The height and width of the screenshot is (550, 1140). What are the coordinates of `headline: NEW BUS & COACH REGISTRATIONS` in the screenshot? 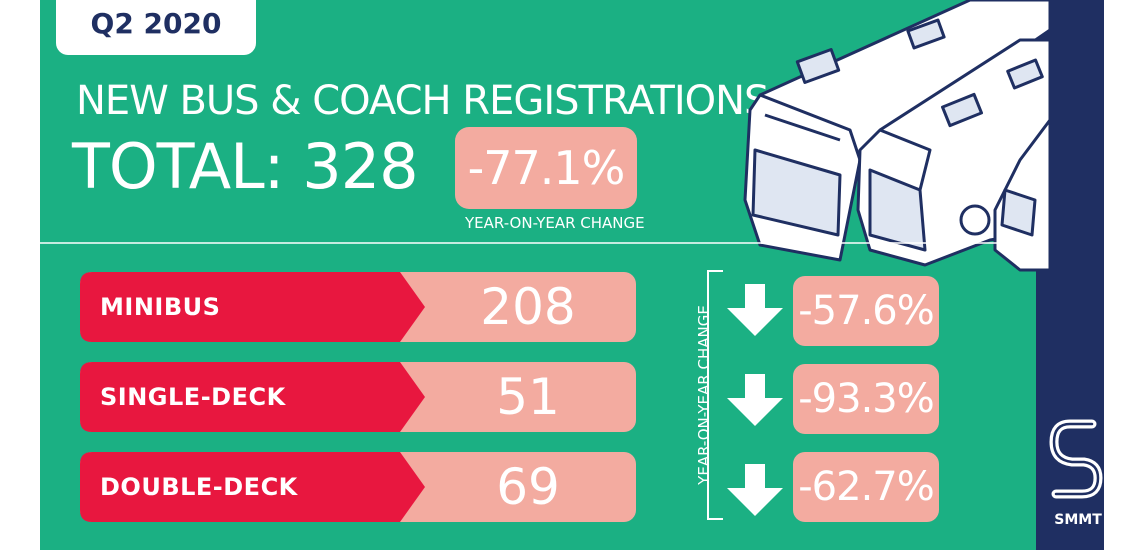 It's located at (422, 101).